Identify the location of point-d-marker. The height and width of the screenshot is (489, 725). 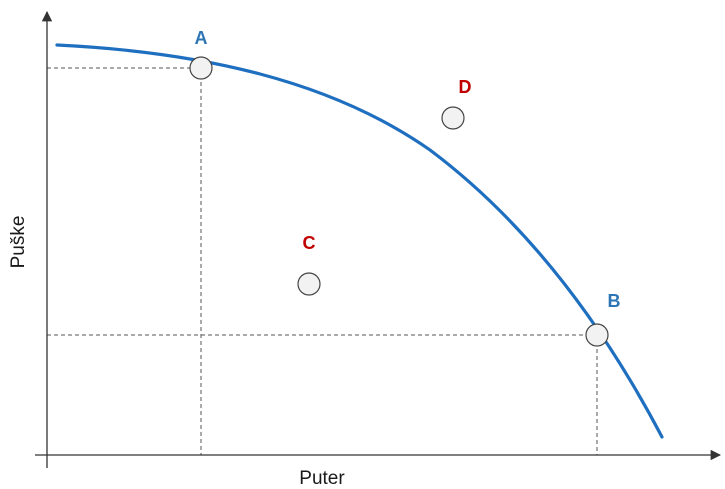
(453, 118).